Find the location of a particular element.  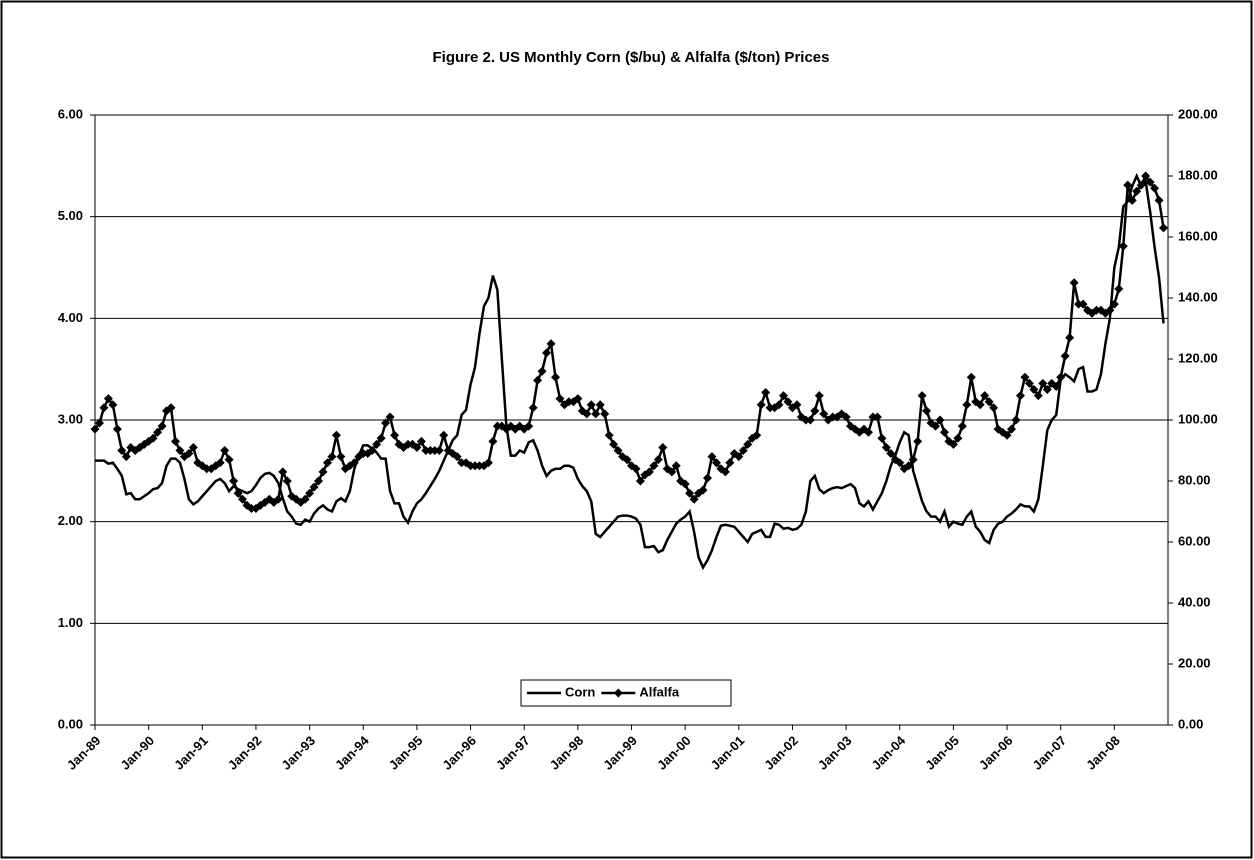

y-tick-label: 4.00 is located at coordinates (70, 317).